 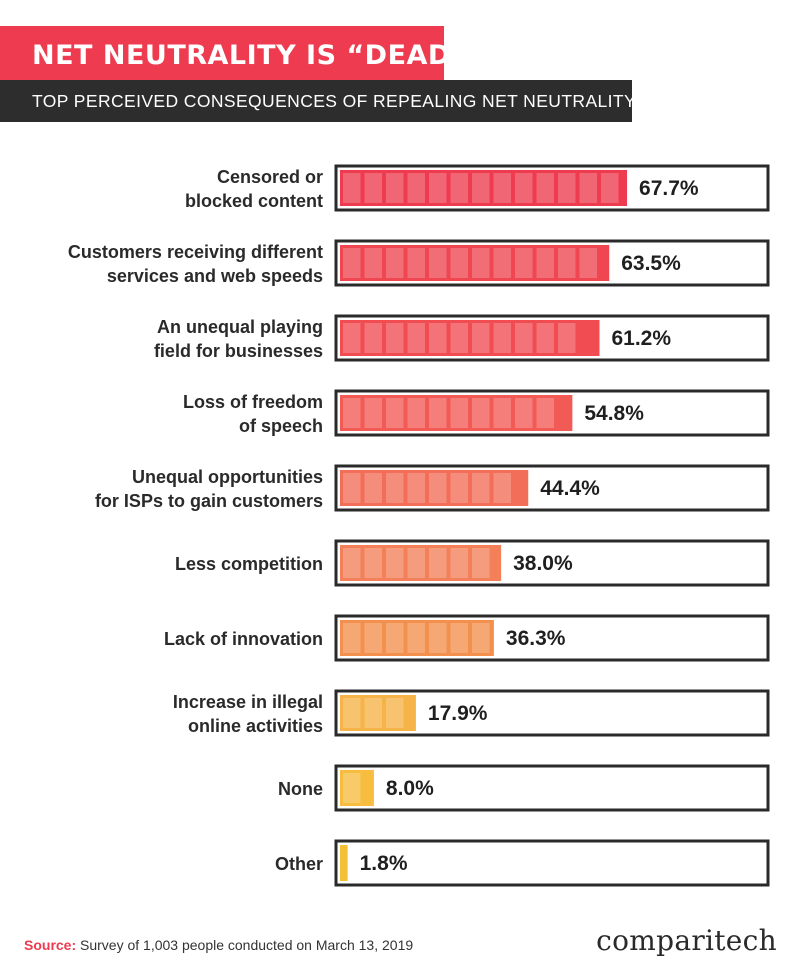 I want to click on category-label: Increase in illegal, so click(x=248, y=702).